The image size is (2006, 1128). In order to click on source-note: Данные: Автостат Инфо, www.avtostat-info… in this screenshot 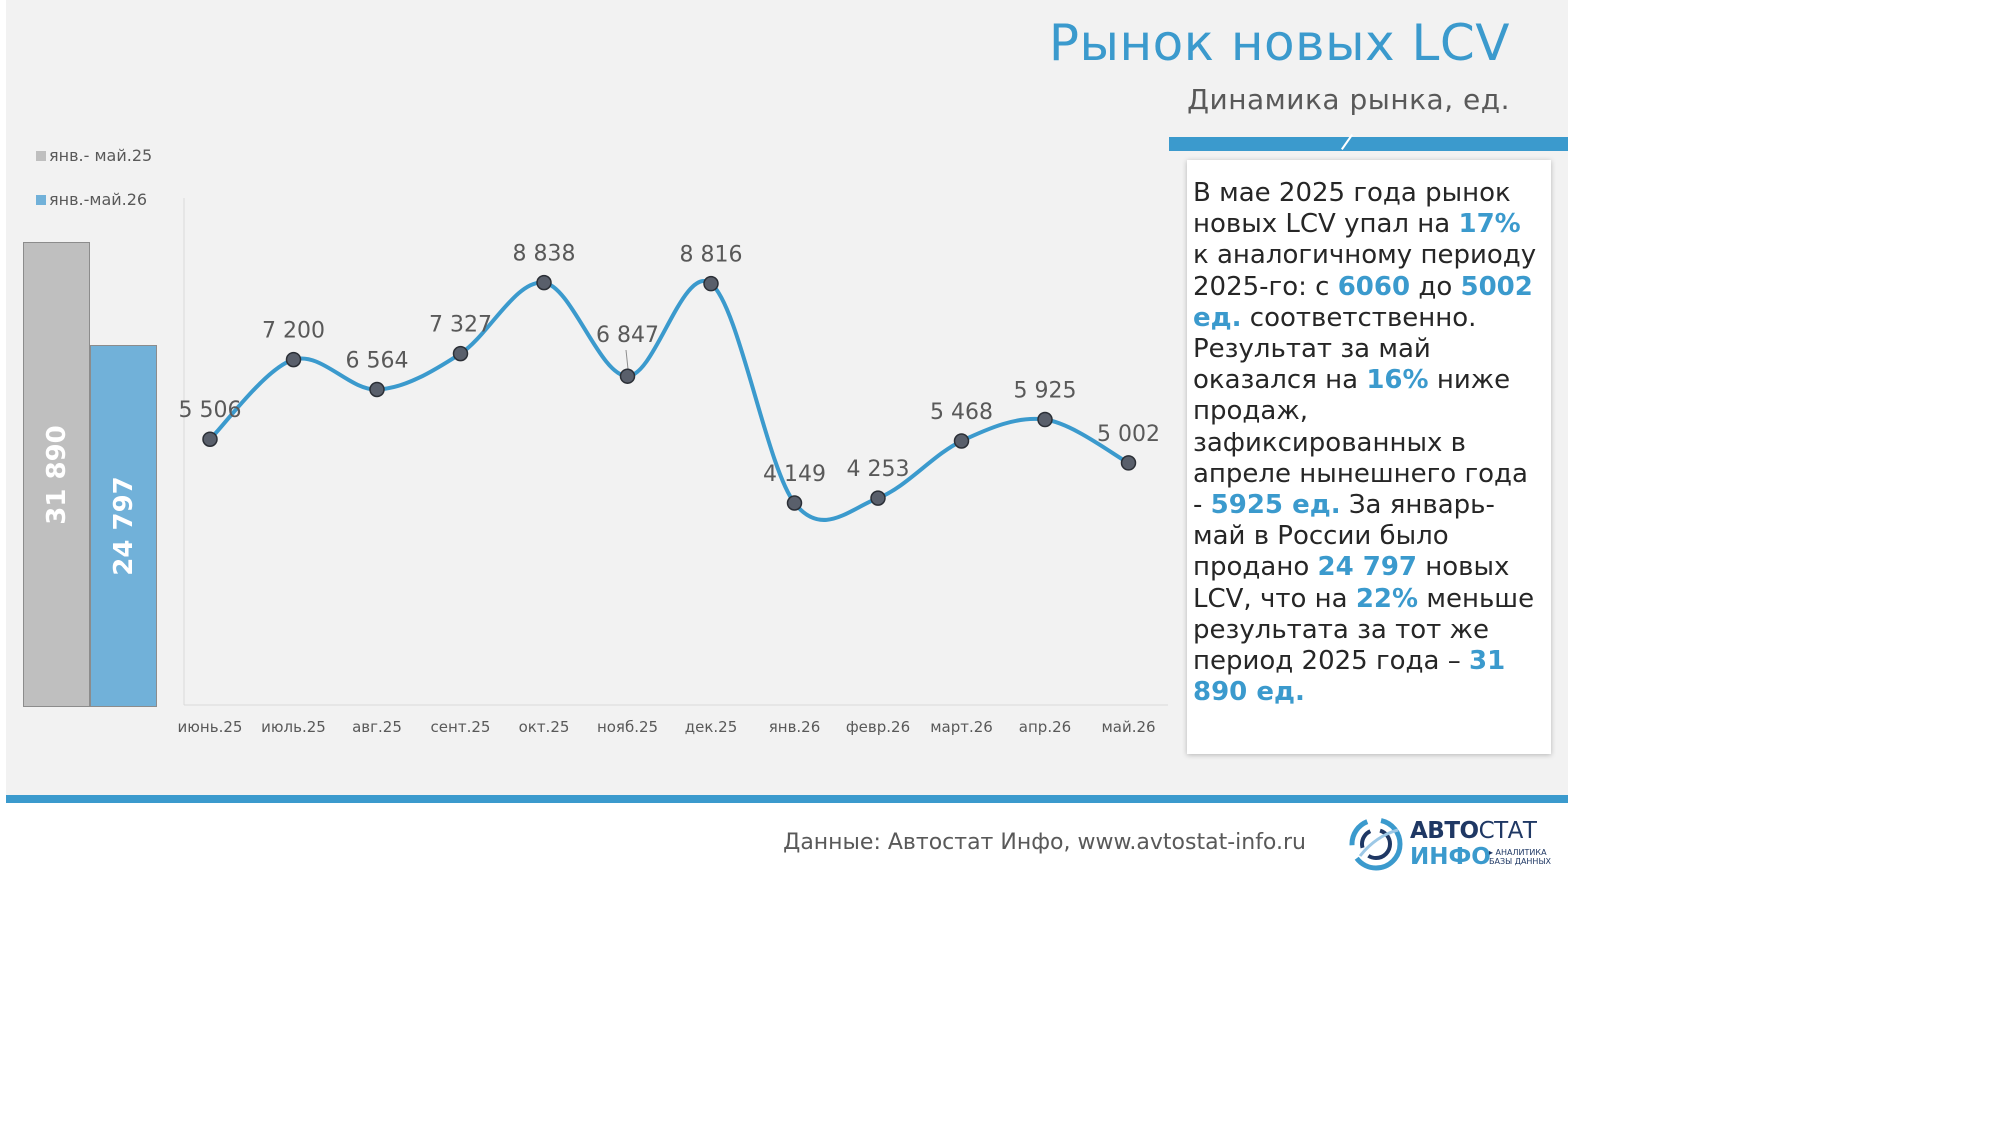, I will do `click(1044, 842)`.